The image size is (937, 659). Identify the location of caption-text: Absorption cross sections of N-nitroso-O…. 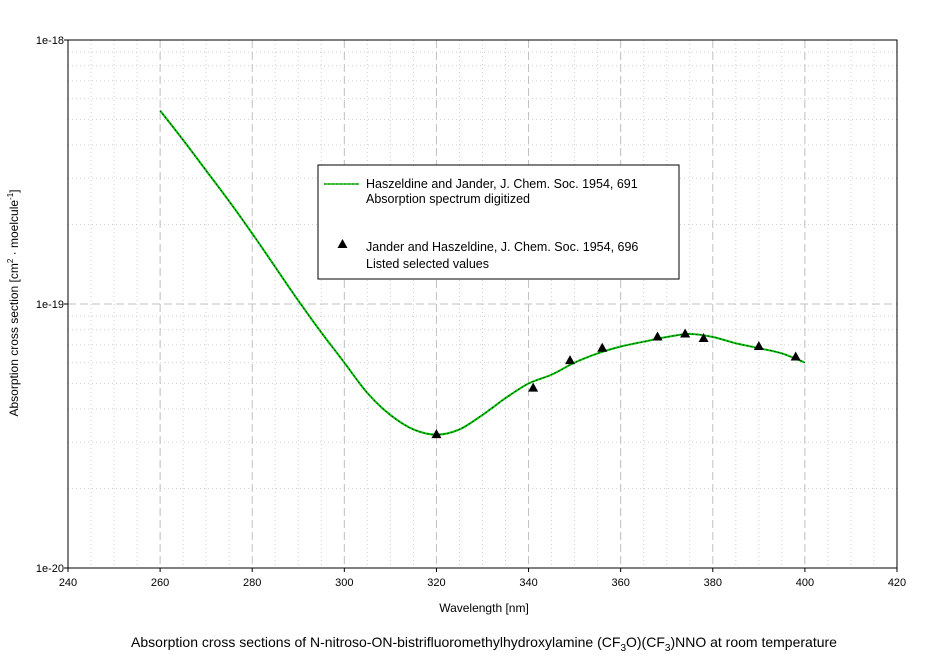
(375, 642).